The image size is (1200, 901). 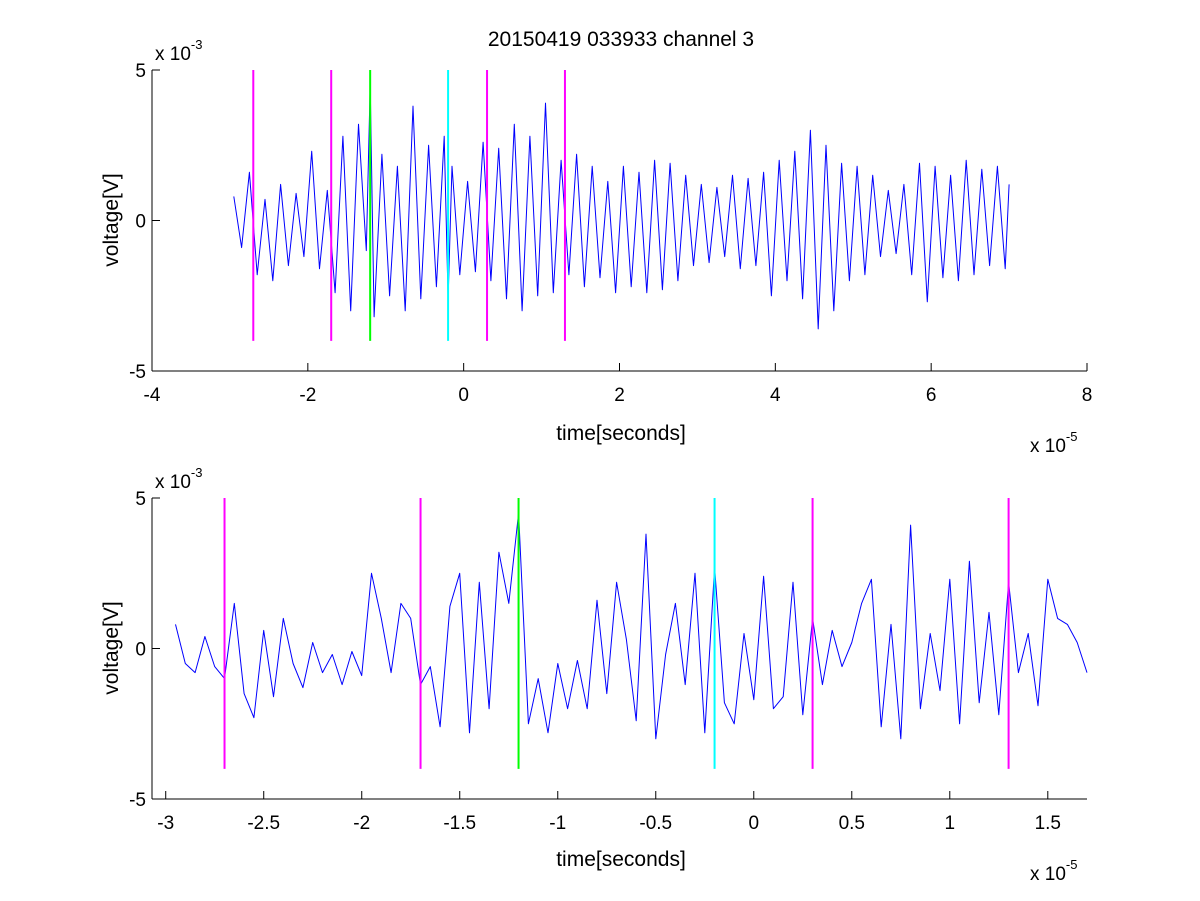 What do you see at coordinates (1072, 864) in the screenshot?
I see `plot-bottom-x-exponent-power: -5` at bounding box center [1072, 864].